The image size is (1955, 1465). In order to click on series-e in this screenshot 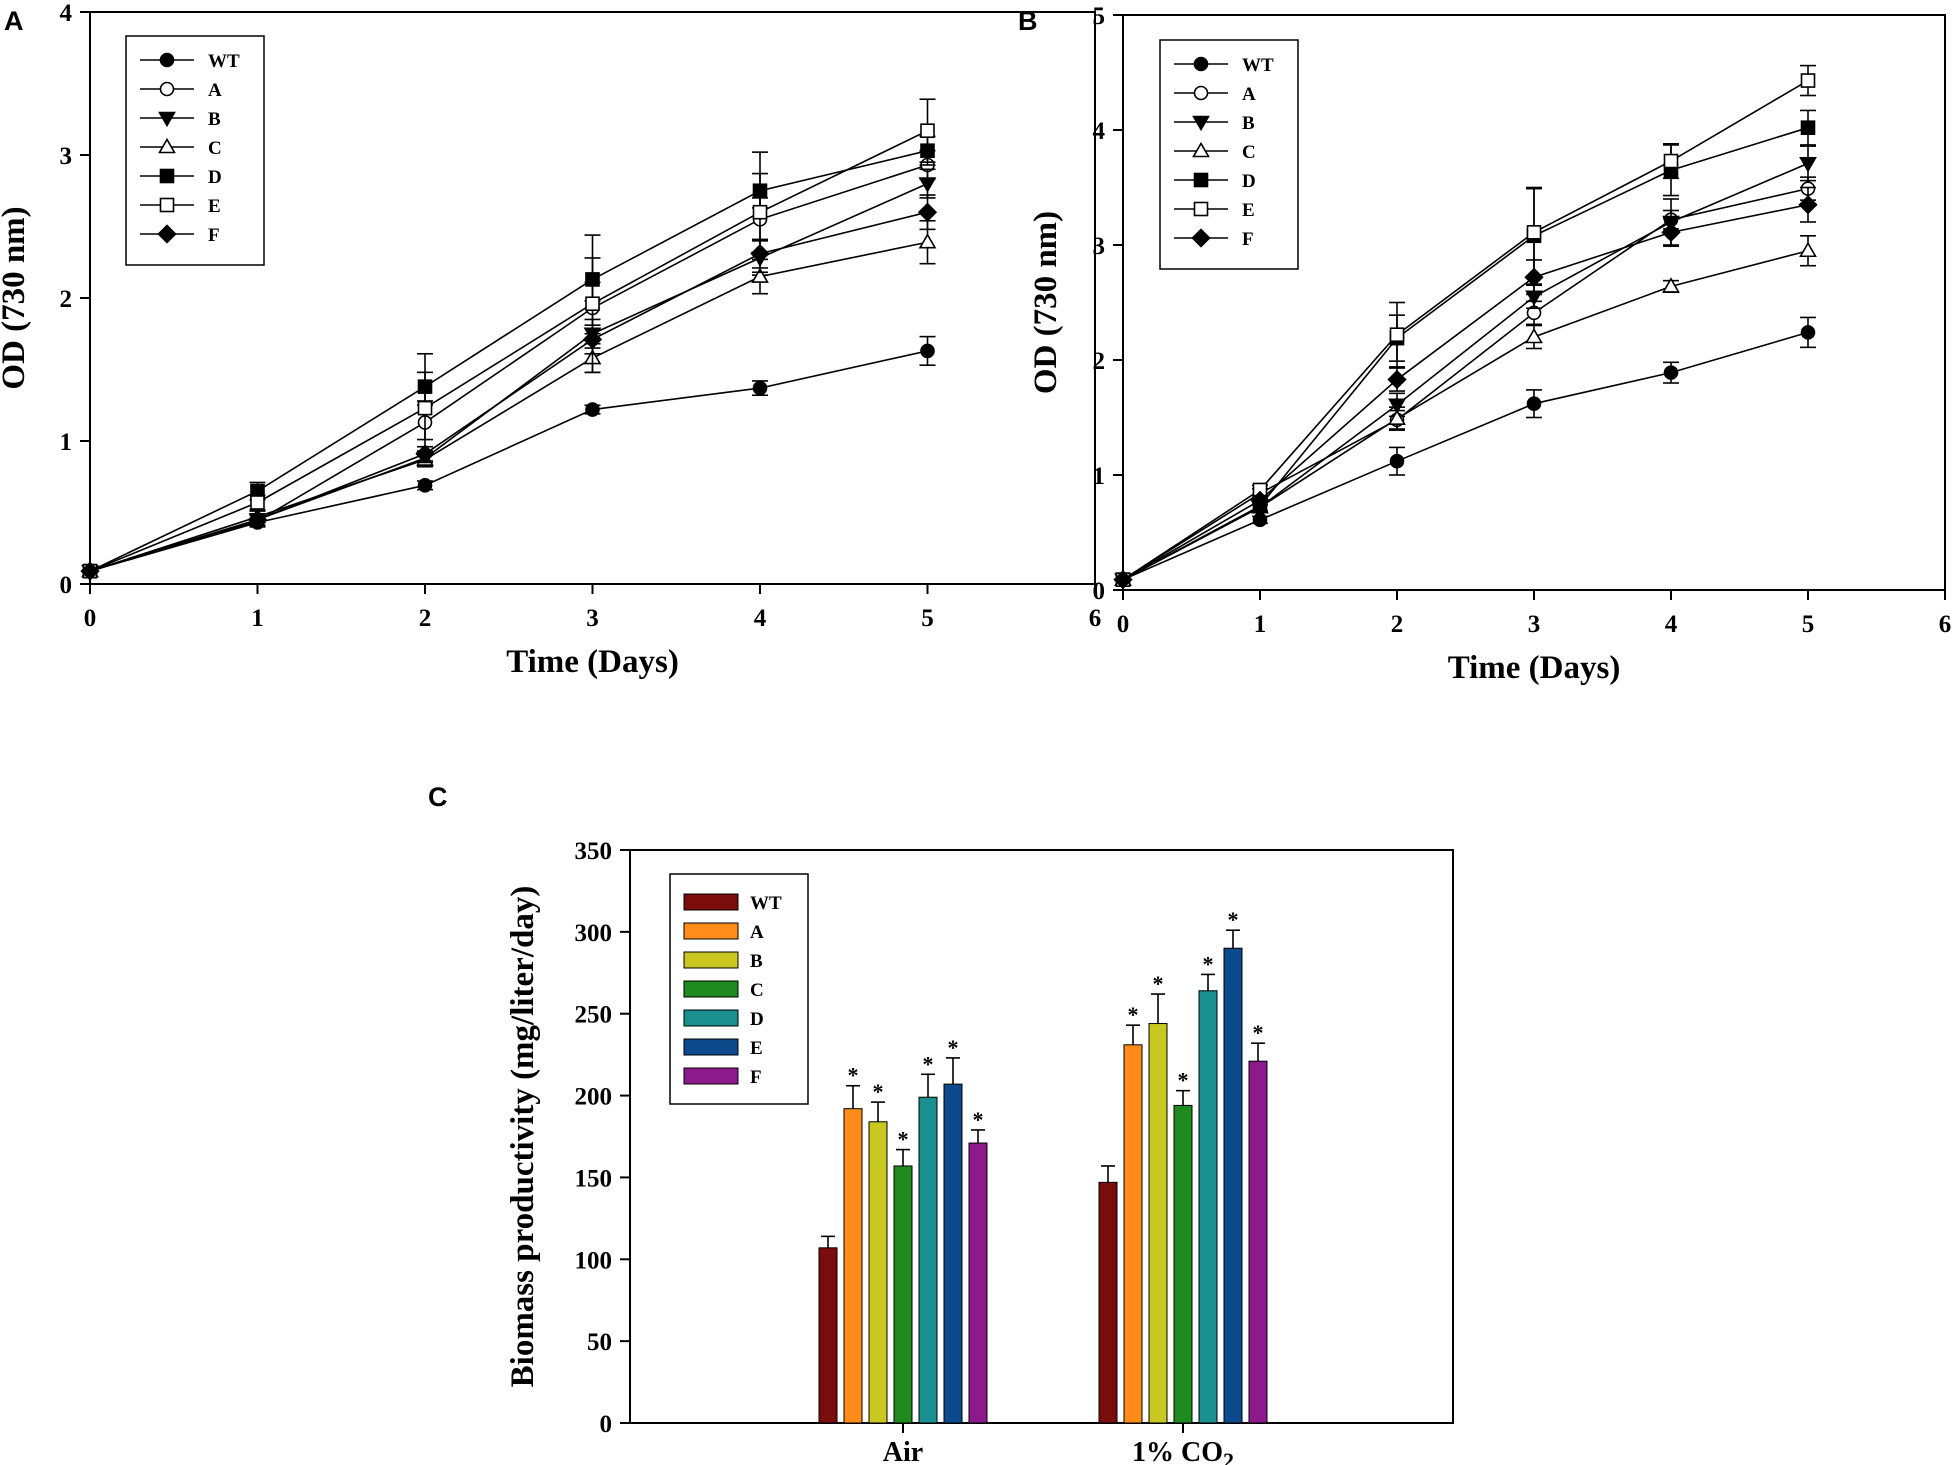, I will do `click(1465, 325)`.